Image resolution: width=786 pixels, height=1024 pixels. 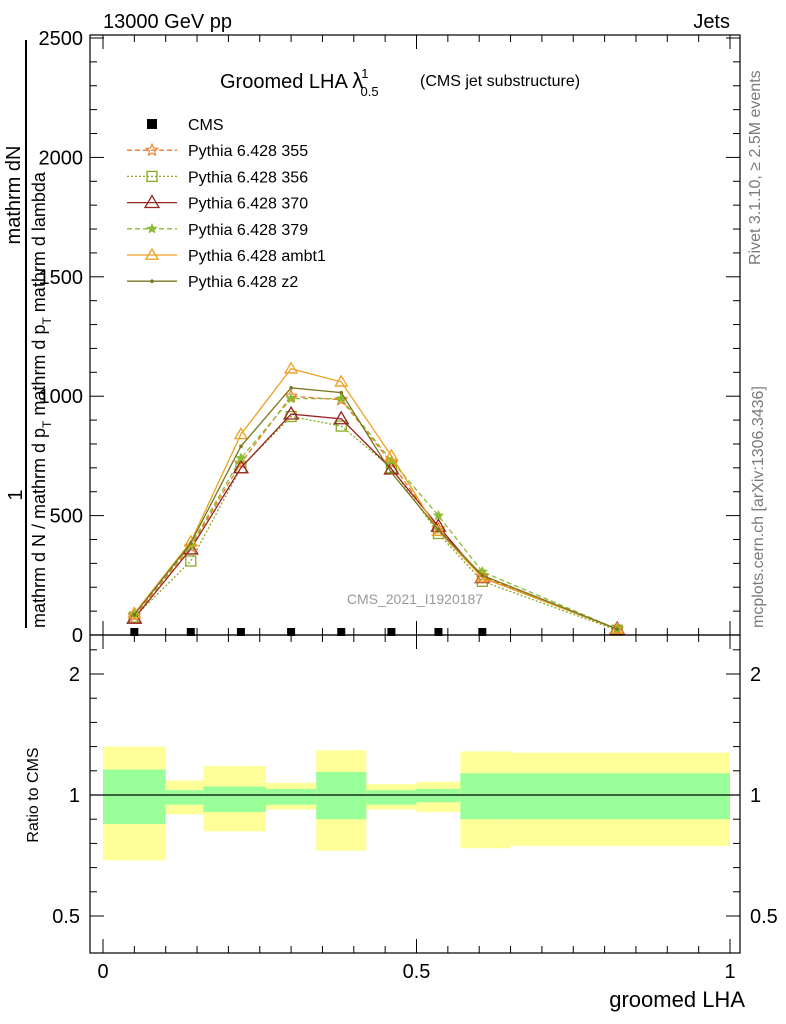 What do you see at coordinates (61, 158) in the screenshot?
I see `main-ytick-label: 2000` at bounding box center [61, 158].